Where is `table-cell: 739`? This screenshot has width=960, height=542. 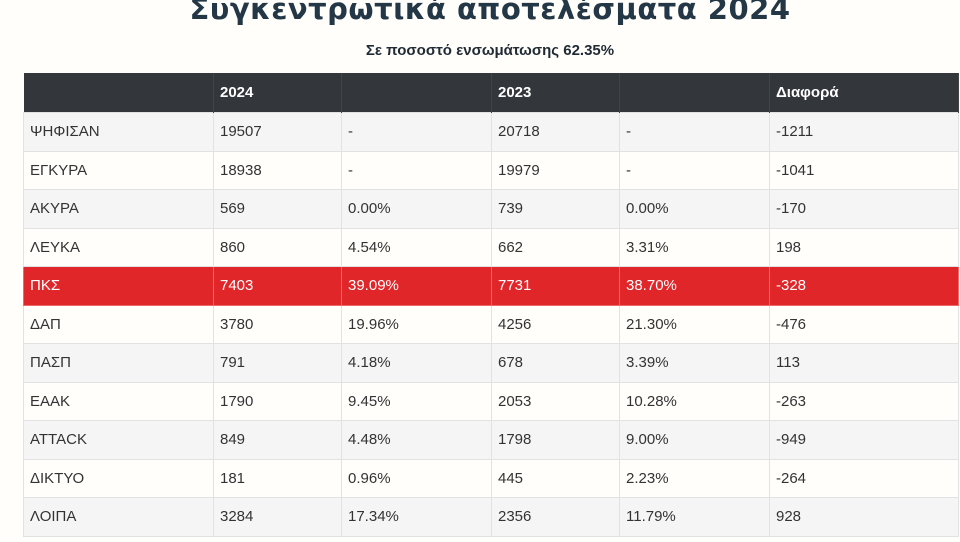 table-cell: 739 is located at coordinates (555, 209).